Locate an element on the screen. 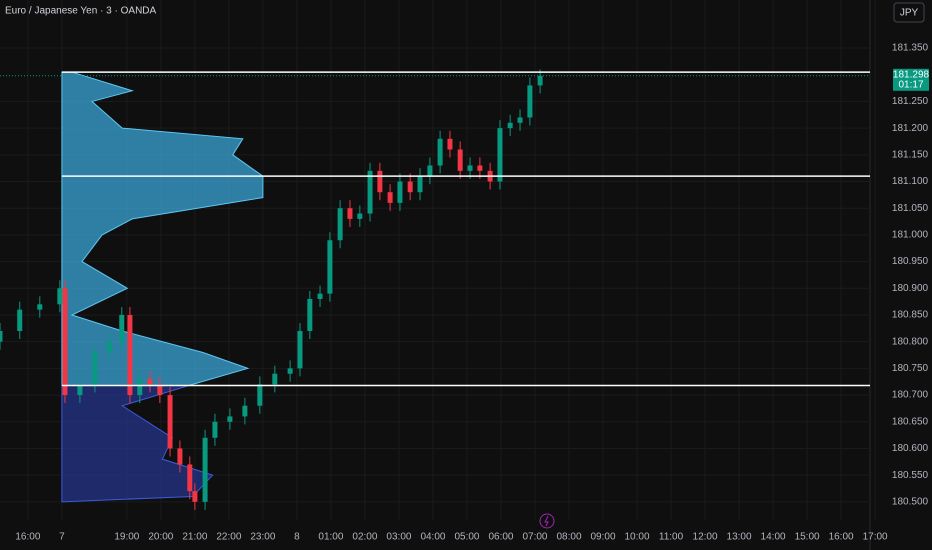  x-tick-label: 12:00 is located at coordinates (705, 537).